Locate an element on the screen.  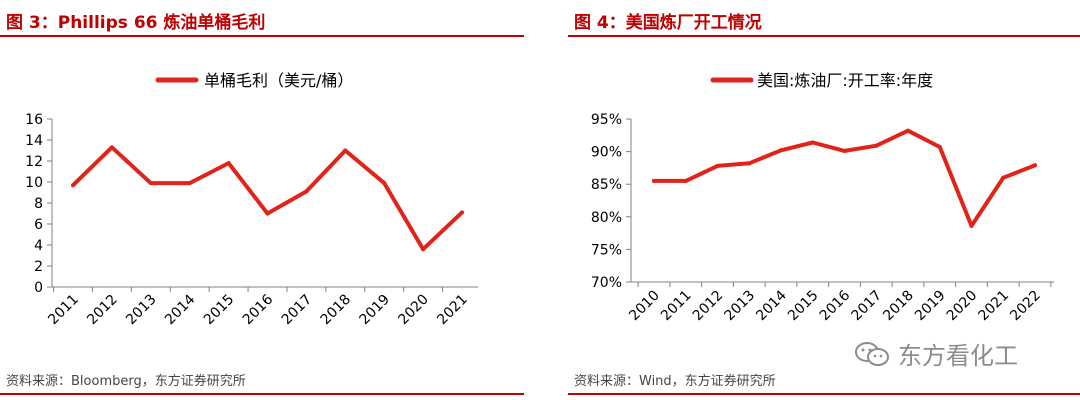
y-tick-label: 80% is located at coordinates (606, 218).